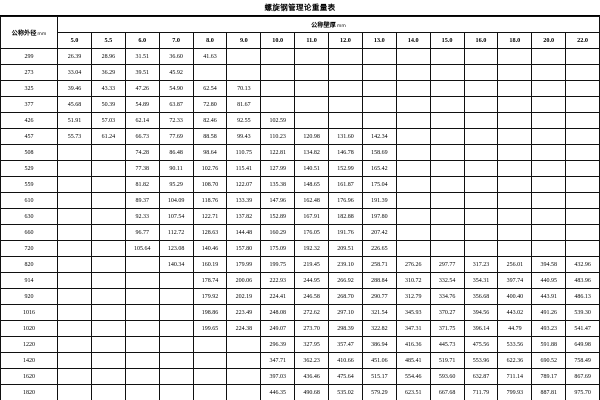 The image size is (600, 400). Describe the element at coordinates (447, 312) in the screenshot. I see `cell-weight: 370.27` at that location.